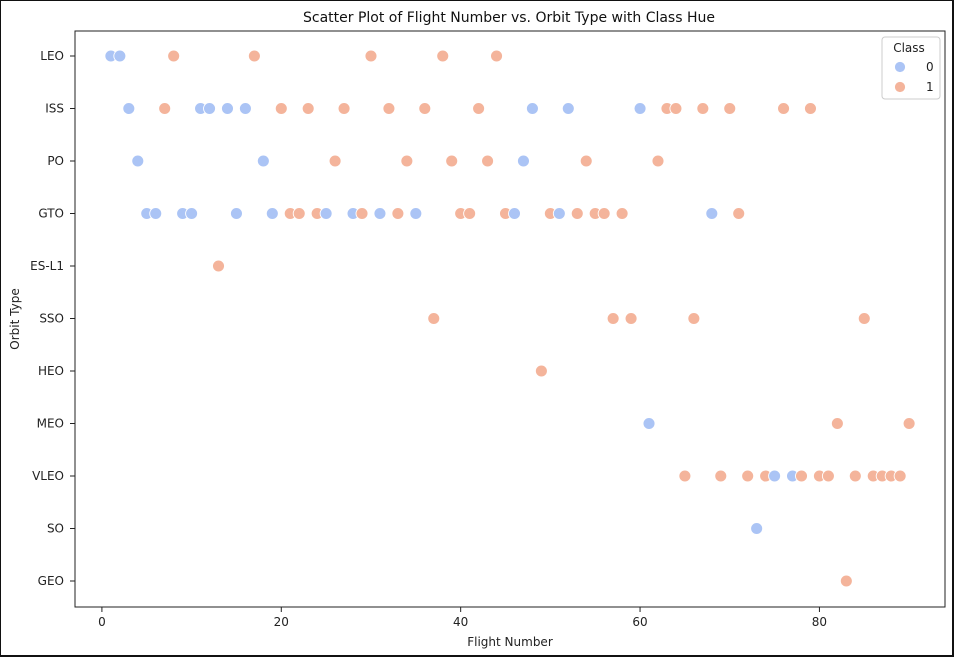  Describe the element at coordinates (48, 476) in the screenshot. I see `y-tick-label: VLEO` at that location.